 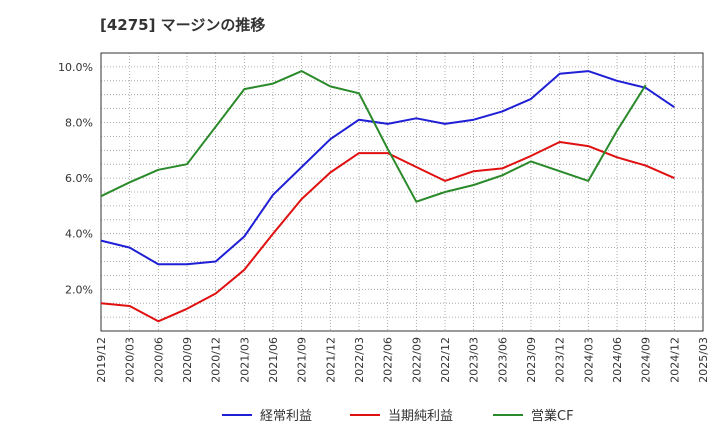 What do you see at coordinates (588, 360) in the screenshot?
I see `x-tick-label: 2024/03` at bounding box center [588, 360].